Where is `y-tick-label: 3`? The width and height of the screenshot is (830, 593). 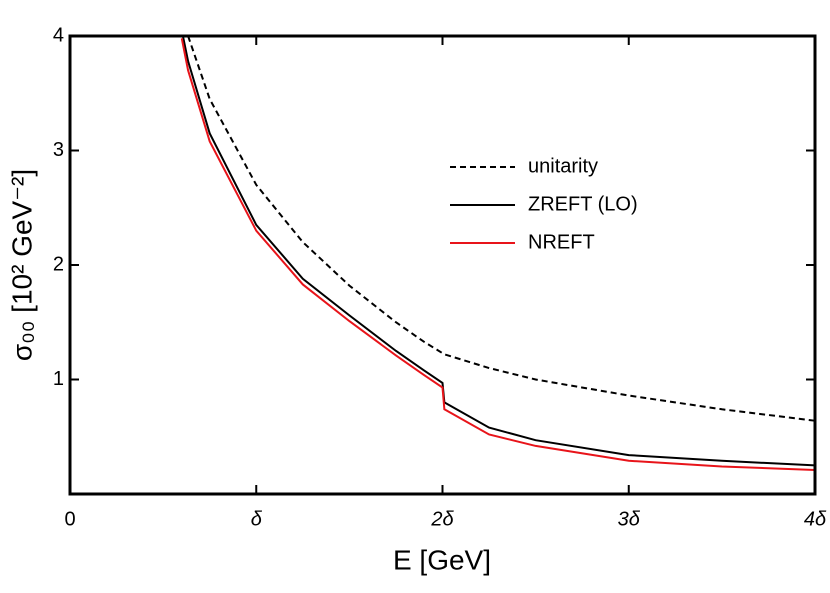
y-tick-label: 3 is located at coordinates (58, 150).